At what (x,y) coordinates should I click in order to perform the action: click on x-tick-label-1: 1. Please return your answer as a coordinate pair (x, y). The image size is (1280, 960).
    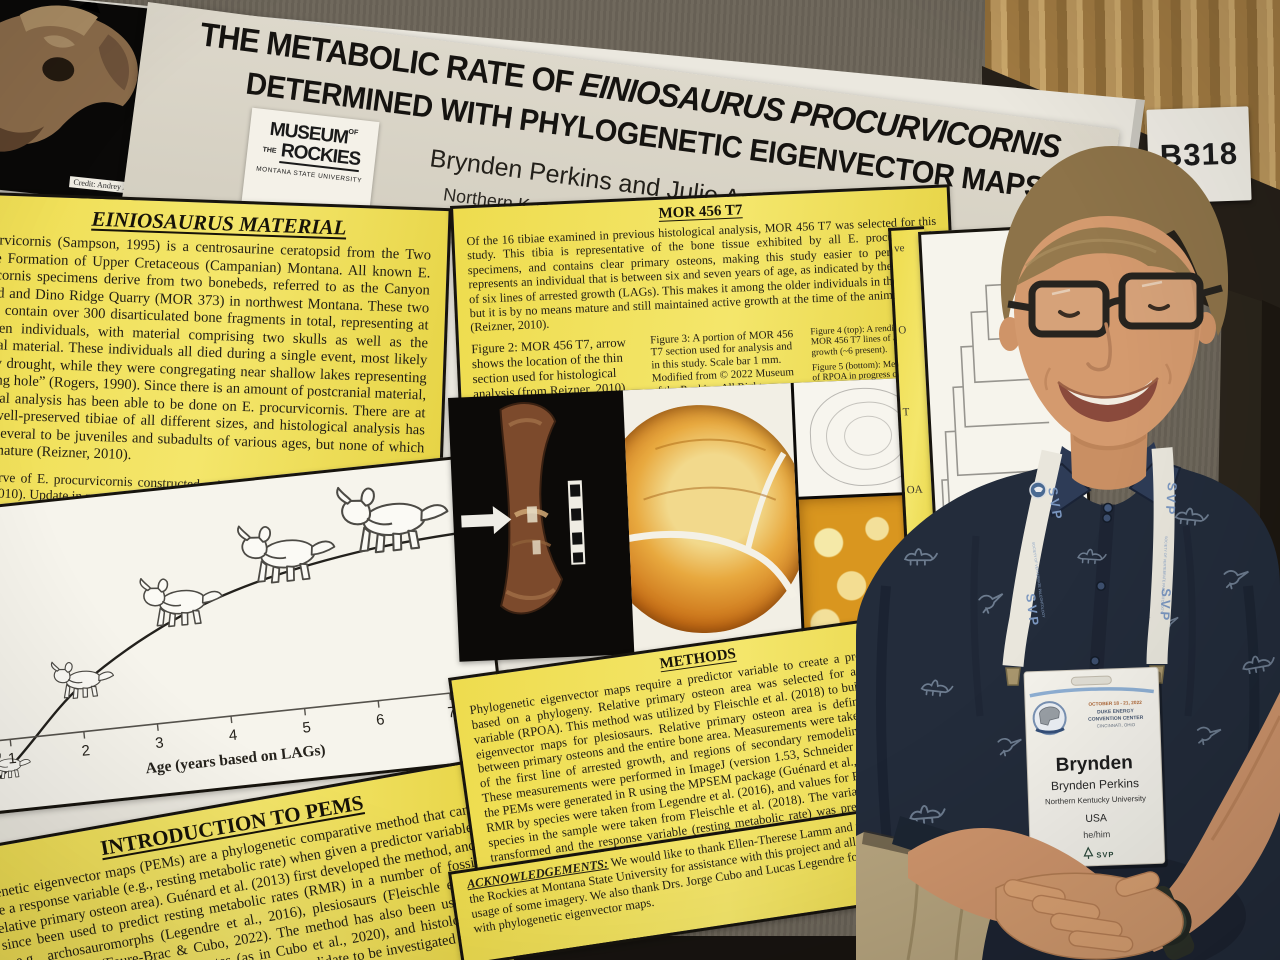
    Looking at the image, I should click on (12, 759).